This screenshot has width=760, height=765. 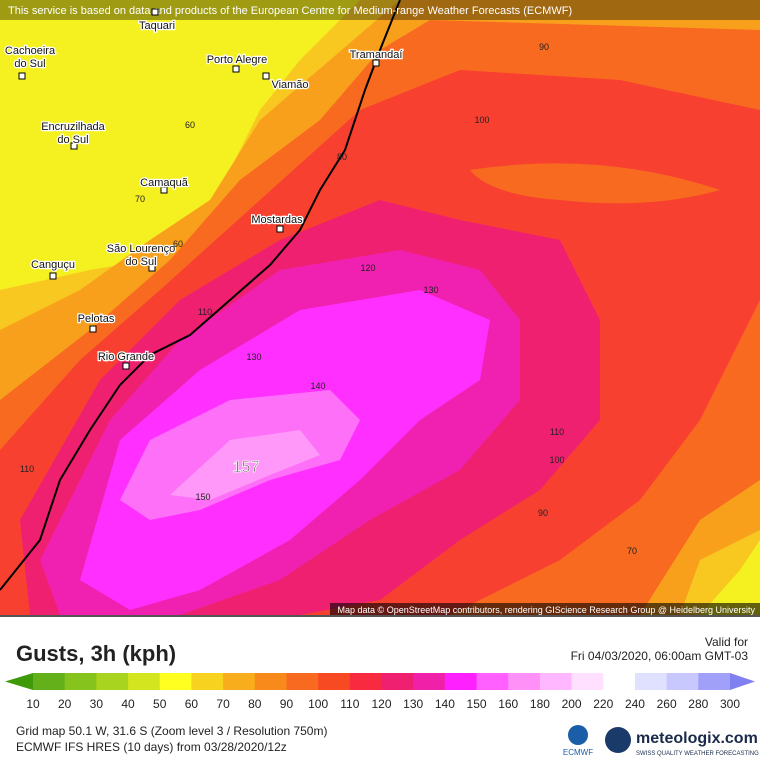 I want to click on city-label: Tramandaí, so click(x=376, y=55).